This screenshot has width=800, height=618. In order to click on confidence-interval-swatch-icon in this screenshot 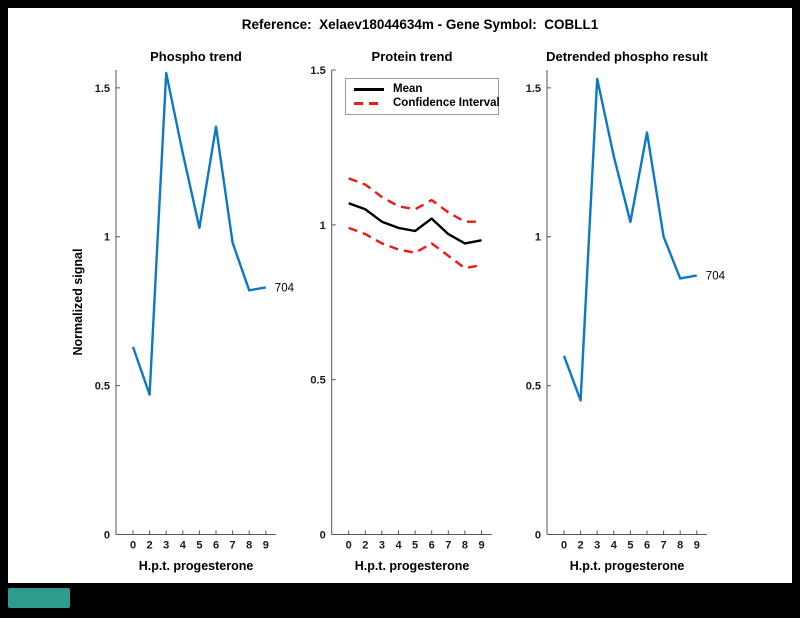, I will do `click(369, 103)`.